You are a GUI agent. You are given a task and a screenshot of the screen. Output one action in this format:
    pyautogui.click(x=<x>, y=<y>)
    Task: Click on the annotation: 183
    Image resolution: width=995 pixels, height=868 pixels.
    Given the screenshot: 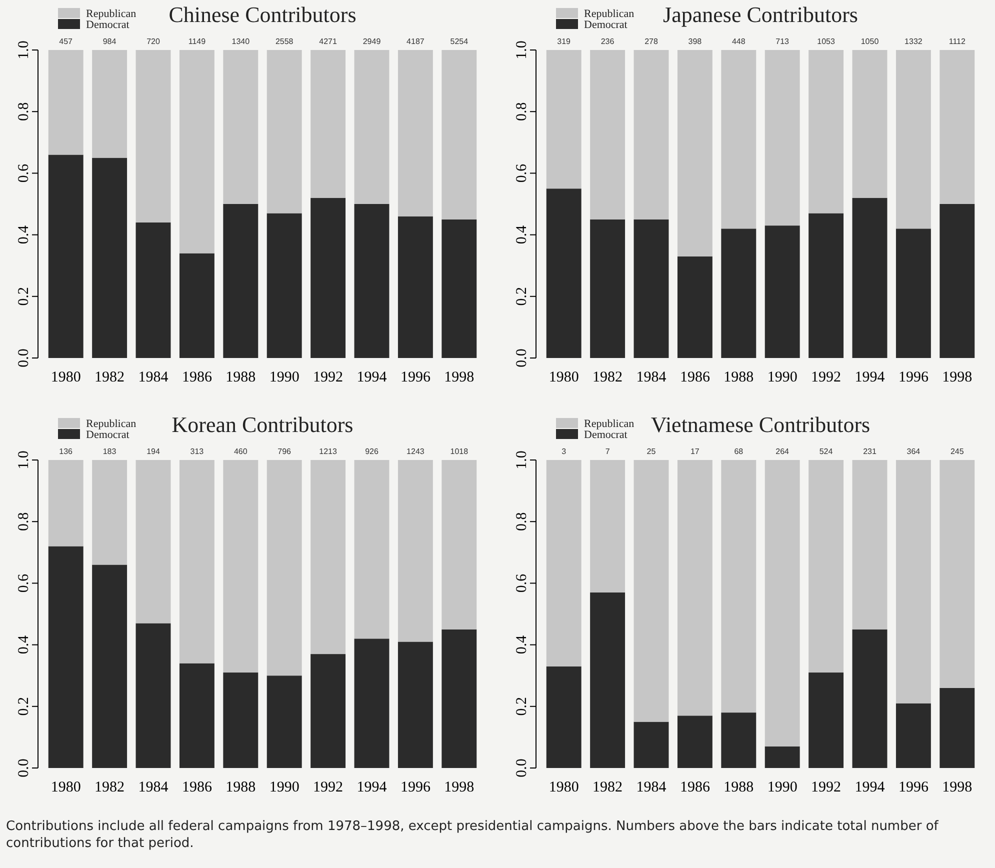 What is the action you would take?
    pyautogui.click(x=109, y=451)
    